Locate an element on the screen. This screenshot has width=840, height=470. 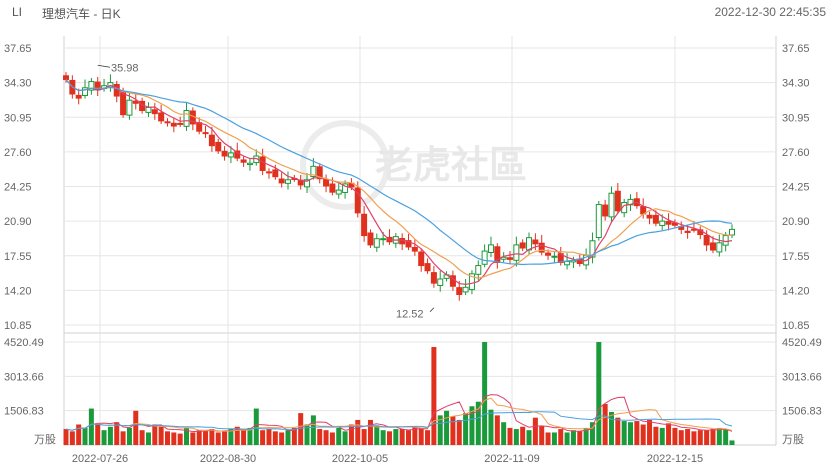
price-tick-label-left: 20.90 is located at coordinates (18, 222).